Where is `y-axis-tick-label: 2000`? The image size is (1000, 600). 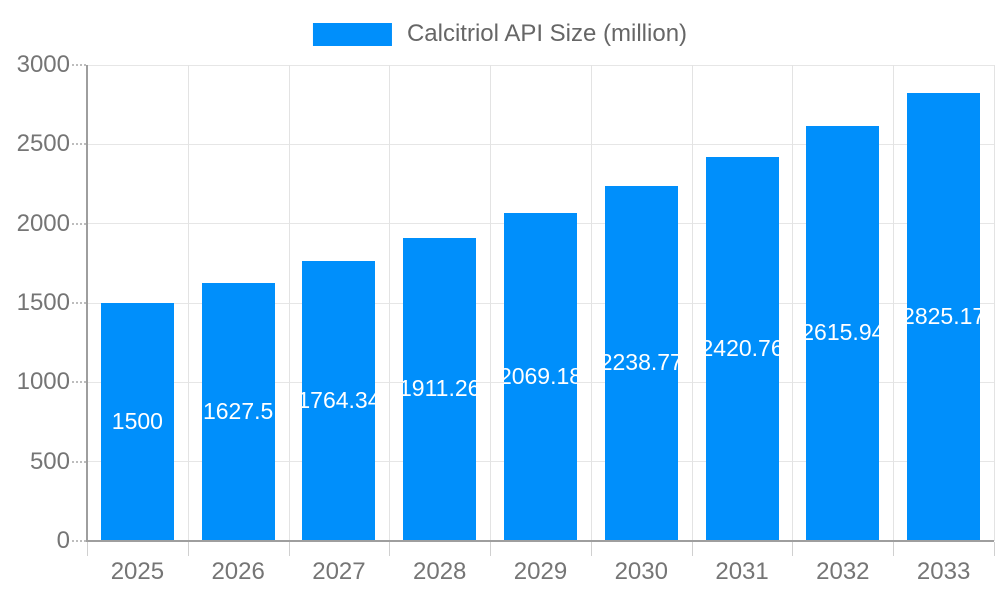 y-axis-tick-label: 2000 is located at coordinates (43, 223).